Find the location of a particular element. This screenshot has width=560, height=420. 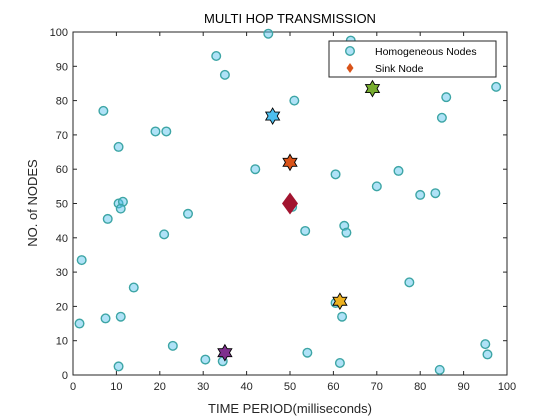

legend-box is located at coordinates (412, 59).